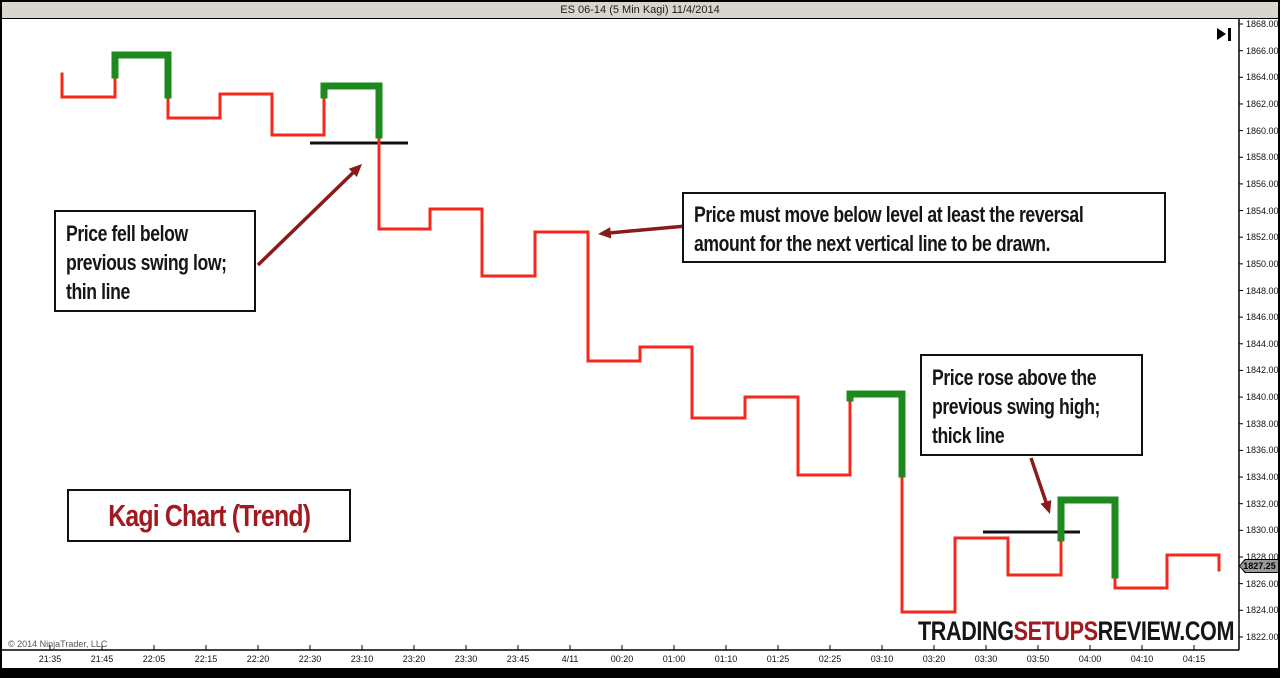 This screenshot has width=1280, height=678. Describe the element at coordinates (1016, 406) in the screenshot. I see `annotation-text-line: previous swing high;` at that location.